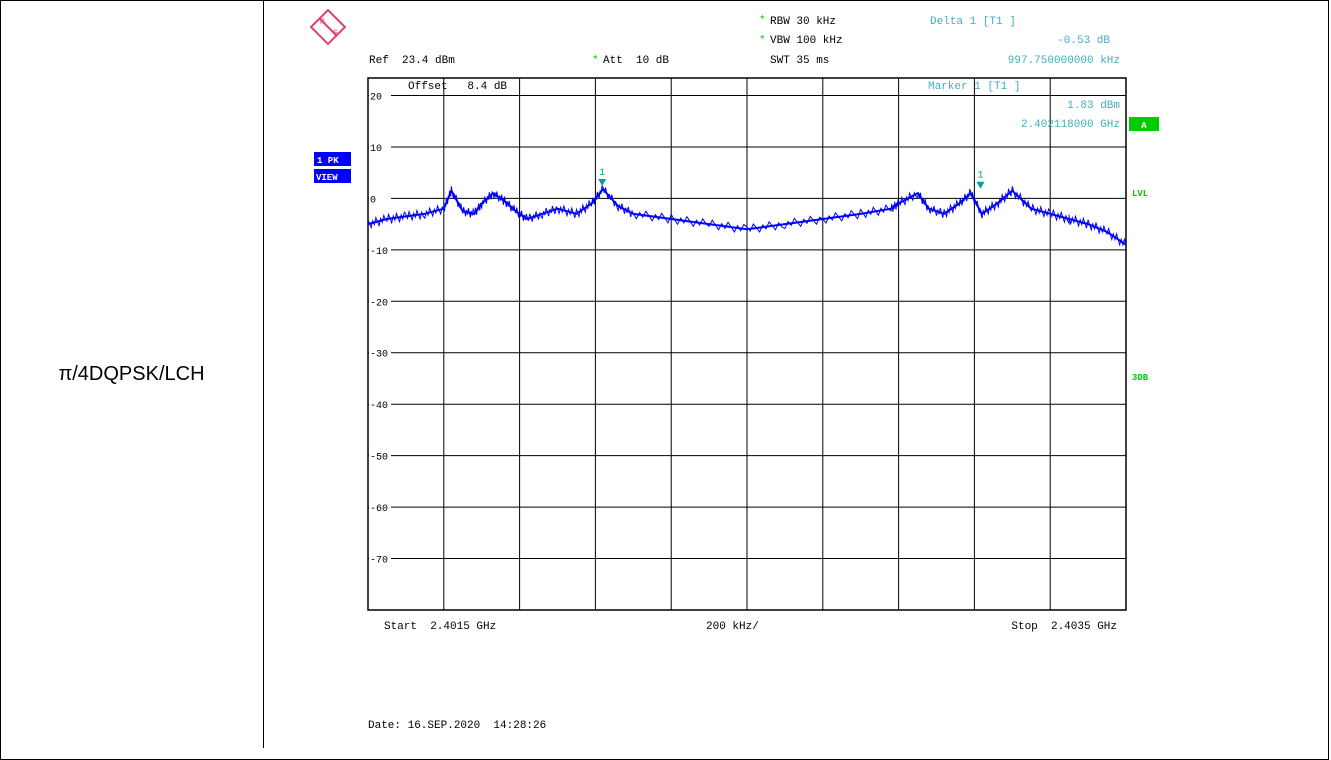  Describe the element at coordinates (636, 61) in the screenshot. I see `att-label: Att 10 dB` at that location.